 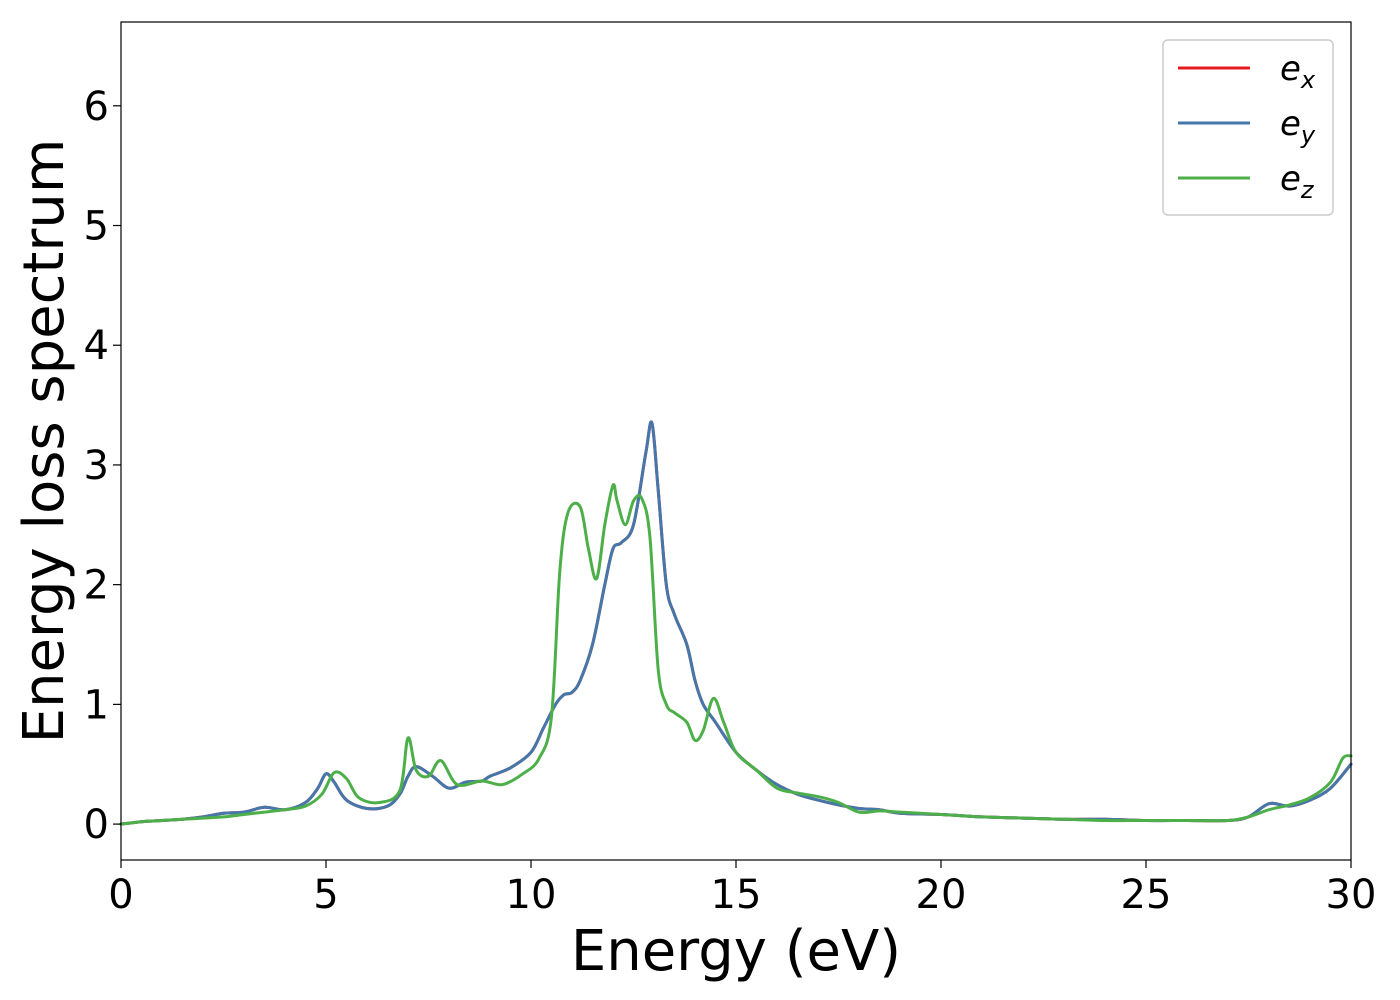 What do you see at coordinates (531, 895) in the screenshot?
I see `x-tick-label: 10` at bounding box center [531, 895].